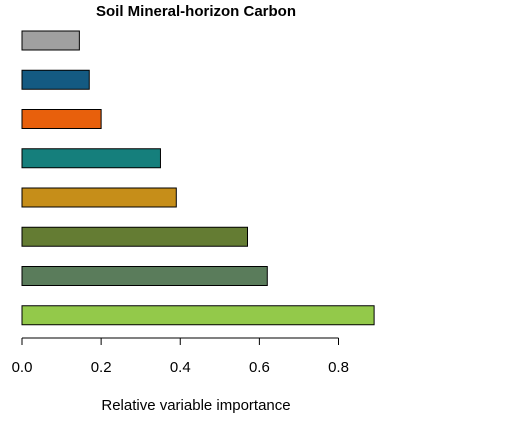 Image resolution: width=507 pixels, height=438 pixels. I want to click on x-tick-label: 0.0, so click(22, 367).